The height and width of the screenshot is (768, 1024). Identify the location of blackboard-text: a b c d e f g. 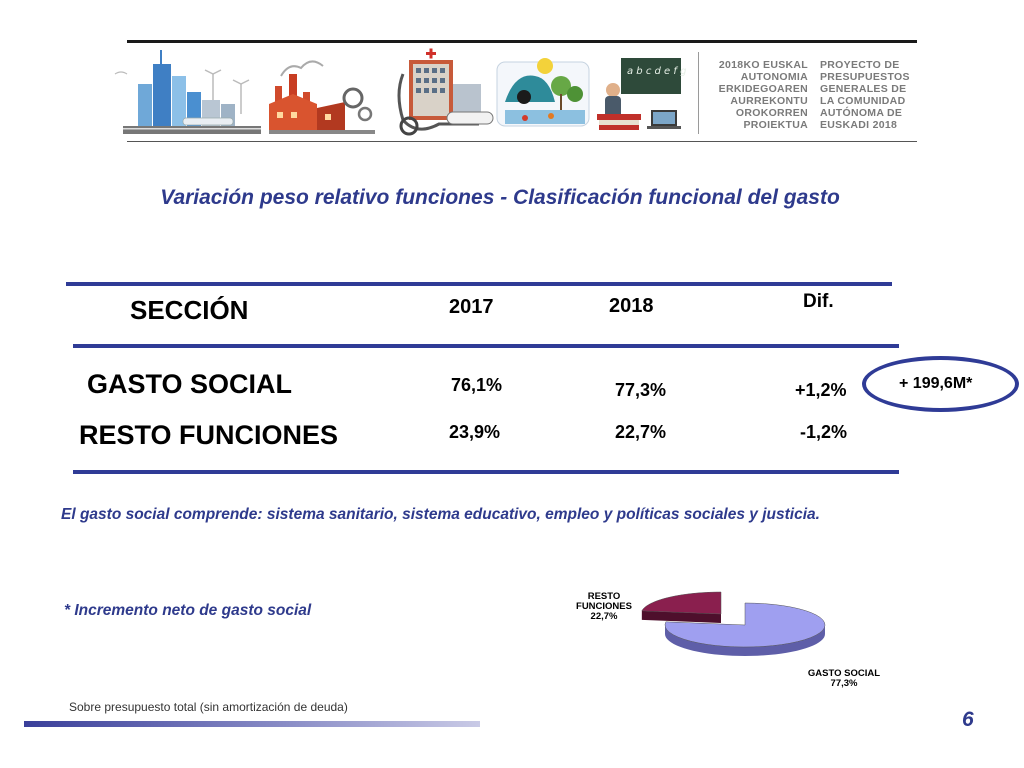
(656, 71).